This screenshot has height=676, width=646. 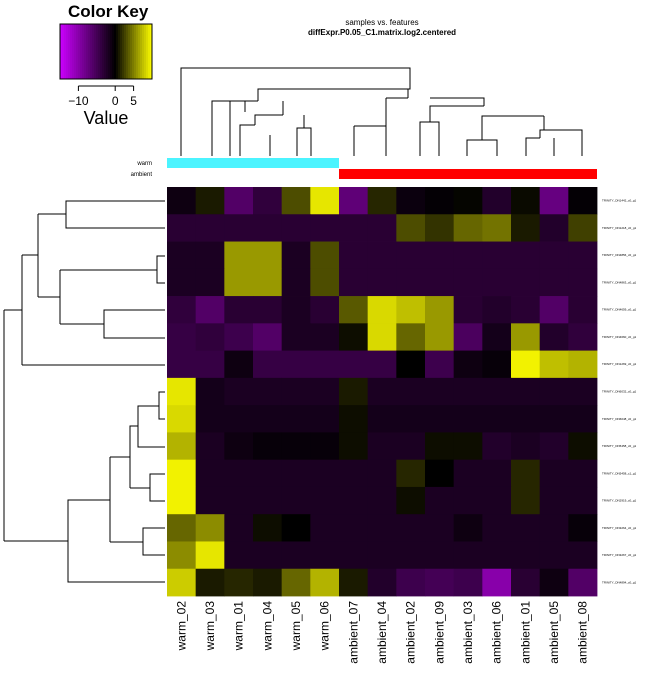 I want to click on row-label: TRINITY_DN5458_c0_g1, so click(x=619, y=446).